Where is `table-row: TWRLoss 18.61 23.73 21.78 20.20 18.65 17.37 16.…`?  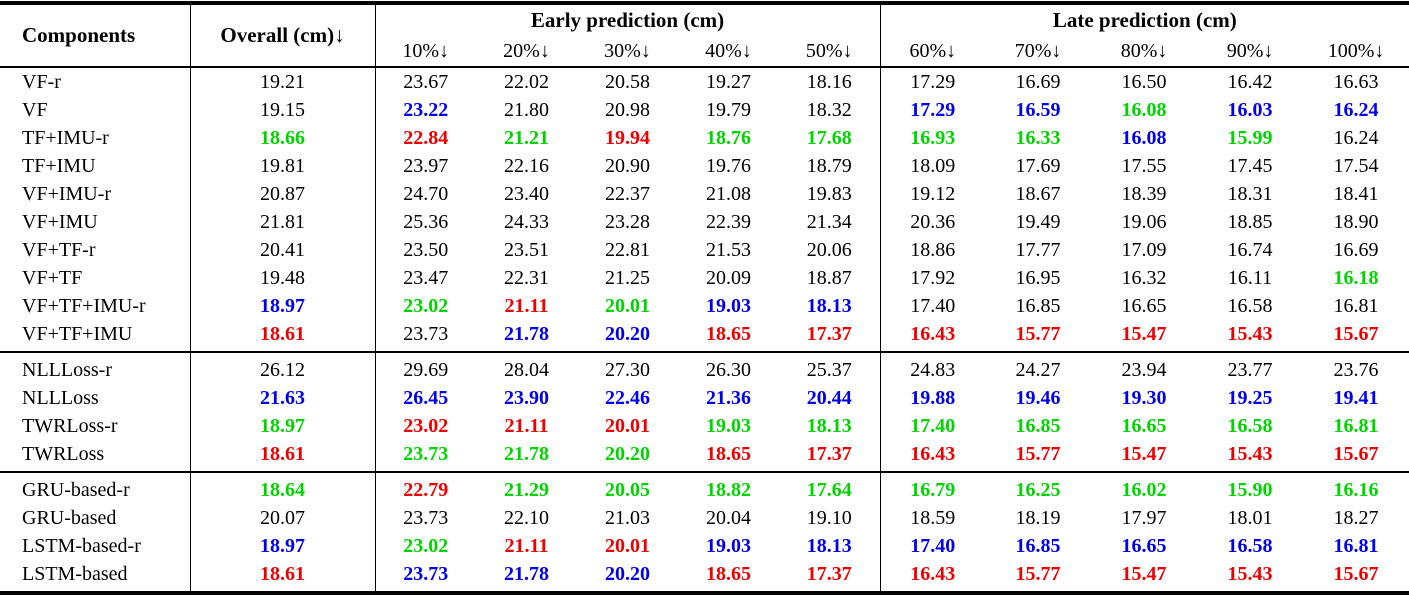
table-row: TWRLoss 18.61 23.73 21.78 20.20 18.65 17.37 16.… is located at coordinates (704, 456).